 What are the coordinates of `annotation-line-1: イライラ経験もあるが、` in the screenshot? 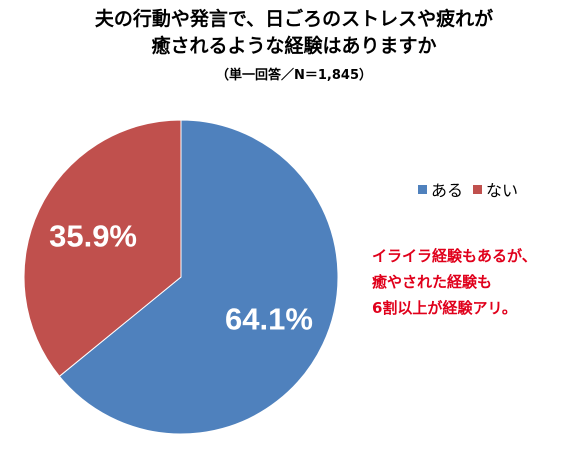 It's located at (454, 256).